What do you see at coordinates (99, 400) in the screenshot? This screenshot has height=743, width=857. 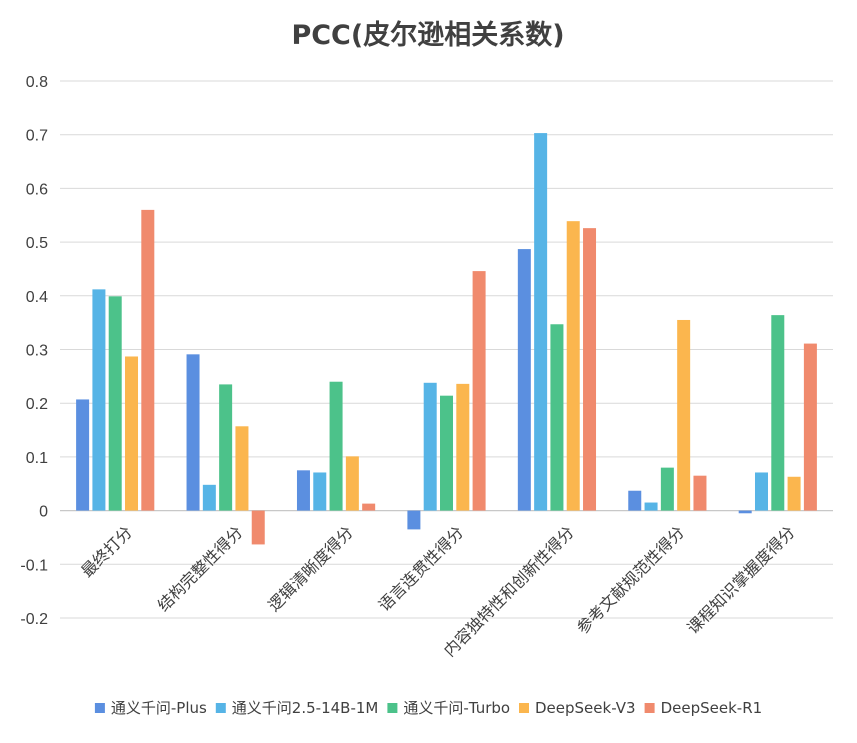 I see `bar-通义千问2.5-14B-1M-最终打分` at bounding box center [99, 400].